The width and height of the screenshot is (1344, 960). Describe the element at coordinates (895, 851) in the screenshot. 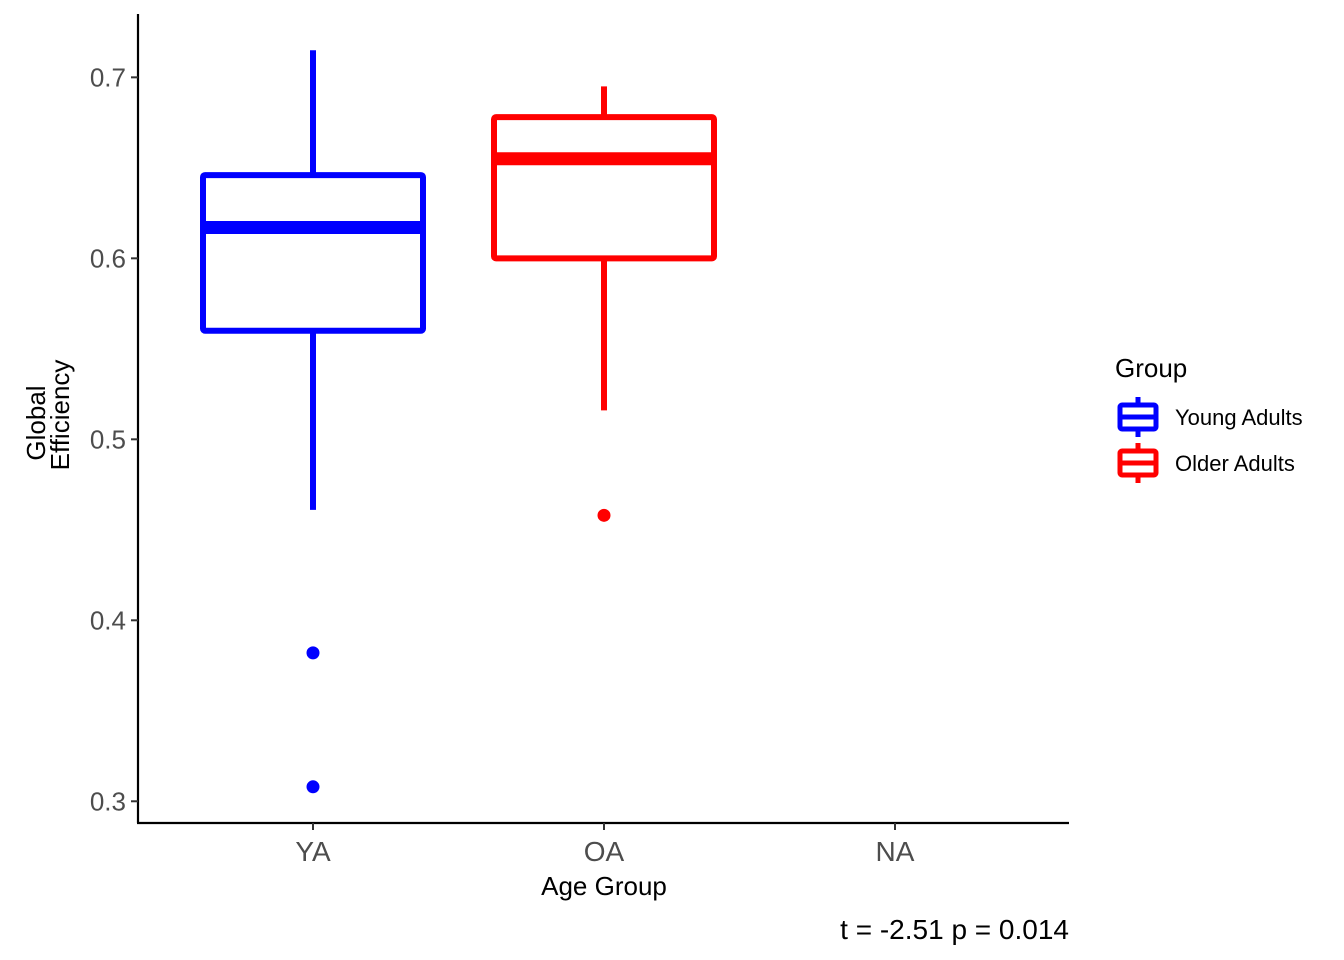

I see `x-tick-label: NA` at that location.